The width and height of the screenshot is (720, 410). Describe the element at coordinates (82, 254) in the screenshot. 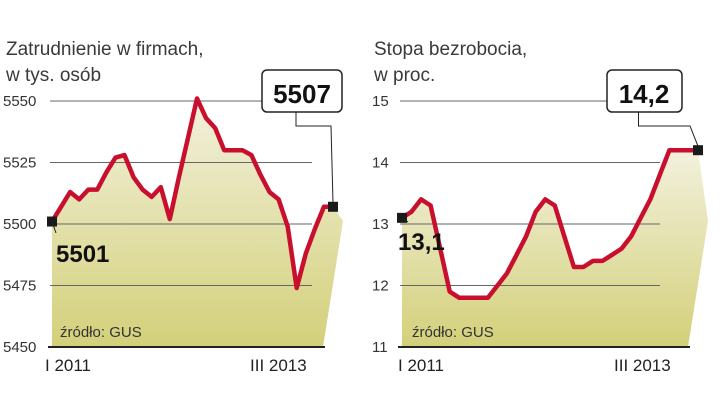

I see `employment-start-value: 5501` at that location.